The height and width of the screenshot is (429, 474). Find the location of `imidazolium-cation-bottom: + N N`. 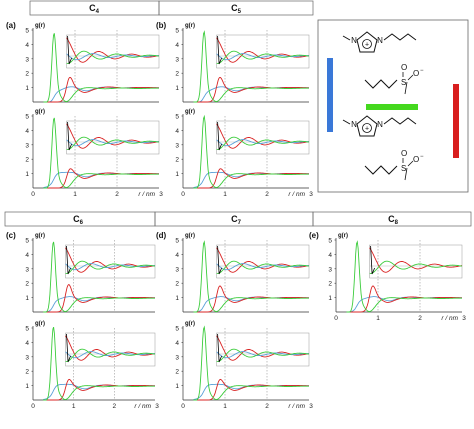

imidazolium-cation-bottom: + N N is located at coordinates (379, 126).